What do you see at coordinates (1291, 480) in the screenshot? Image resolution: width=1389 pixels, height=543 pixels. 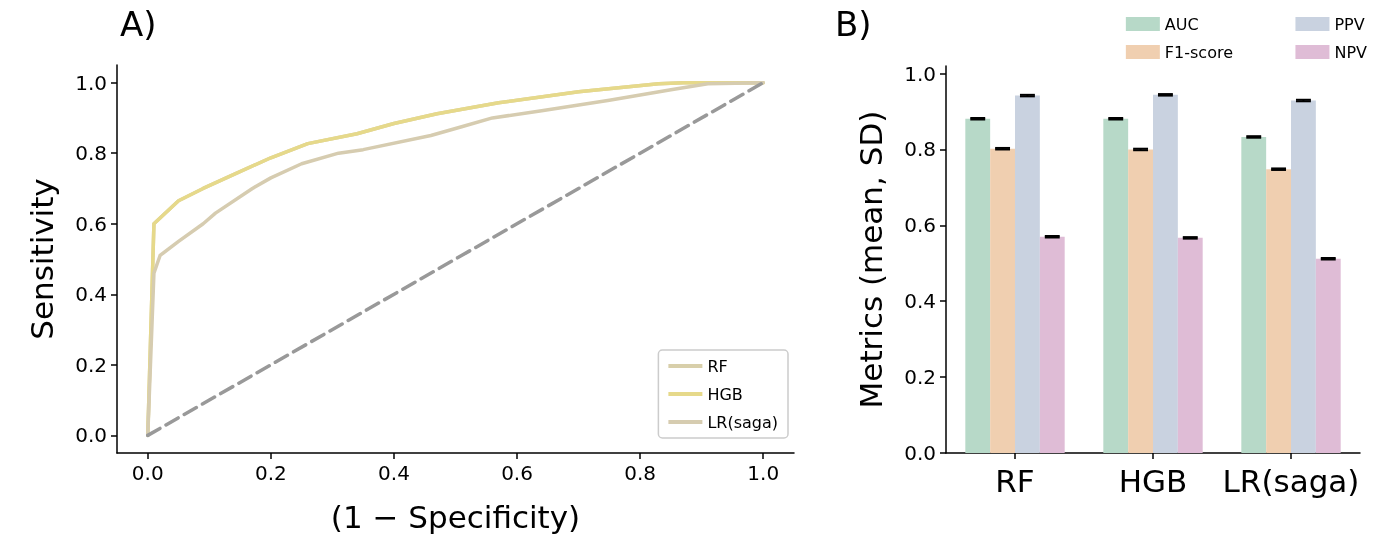 I see `x-tick-label: LR(saga)` at bounding box center [1291, 480].